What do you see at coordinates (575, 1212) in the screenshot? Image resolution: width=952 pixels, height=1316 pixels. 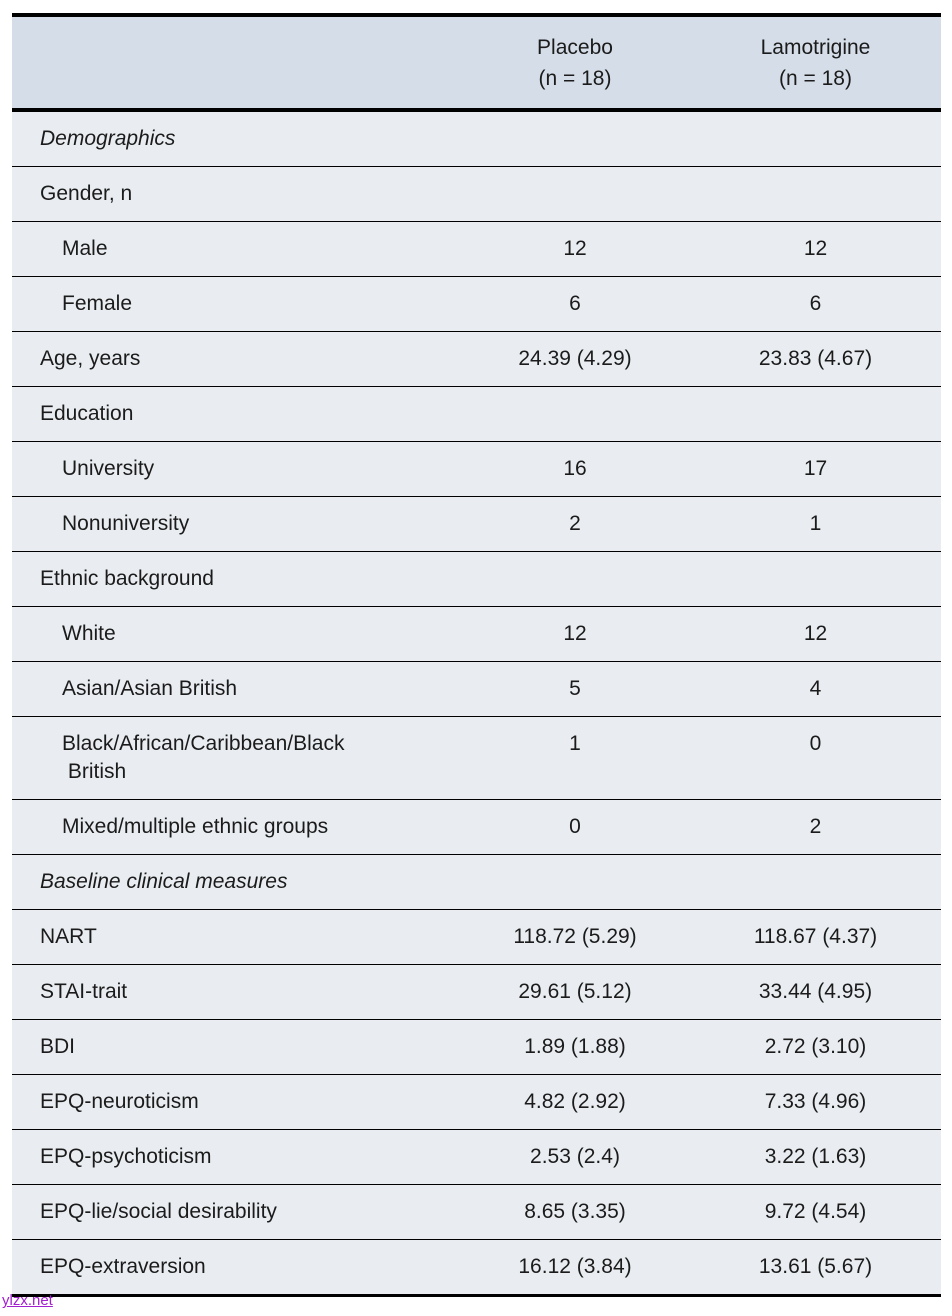 I see `value-cell-placebo: 8.65 (3.35)` at bounding box center [575, 1212].